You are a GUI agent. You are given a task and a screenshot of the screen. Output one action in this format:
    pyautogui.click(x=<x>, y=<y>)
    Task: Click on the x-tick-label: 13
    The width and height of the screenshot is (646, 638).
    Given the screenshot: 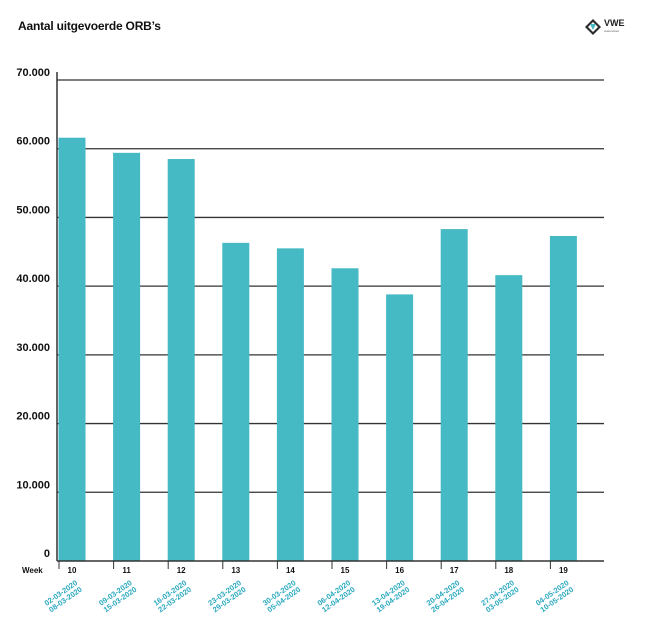 What is the action you would take?
    pyautogui.click(x=235, y=570)
    